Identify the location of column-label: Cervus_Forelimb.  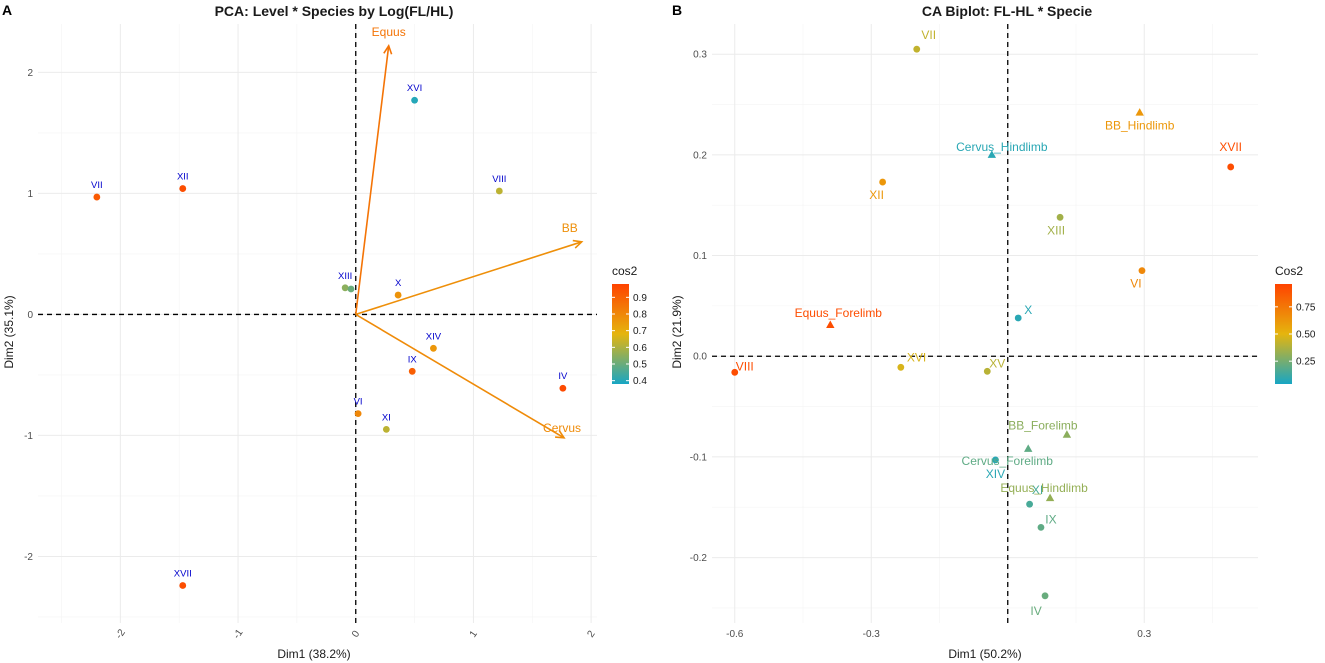
(1008, 461).